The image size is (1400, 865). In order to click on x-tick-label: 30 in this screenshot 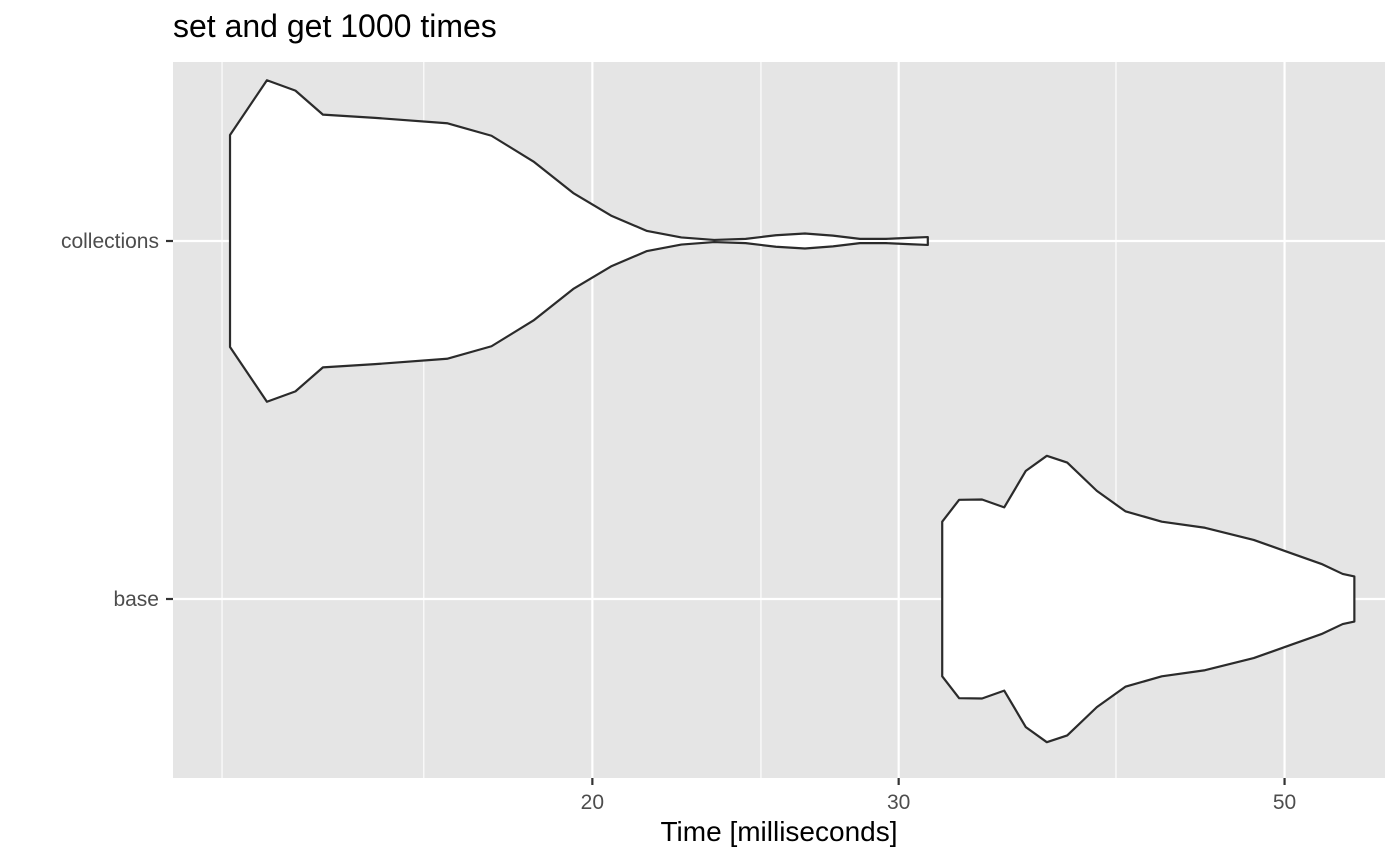, I will do `click(898, 802)`.